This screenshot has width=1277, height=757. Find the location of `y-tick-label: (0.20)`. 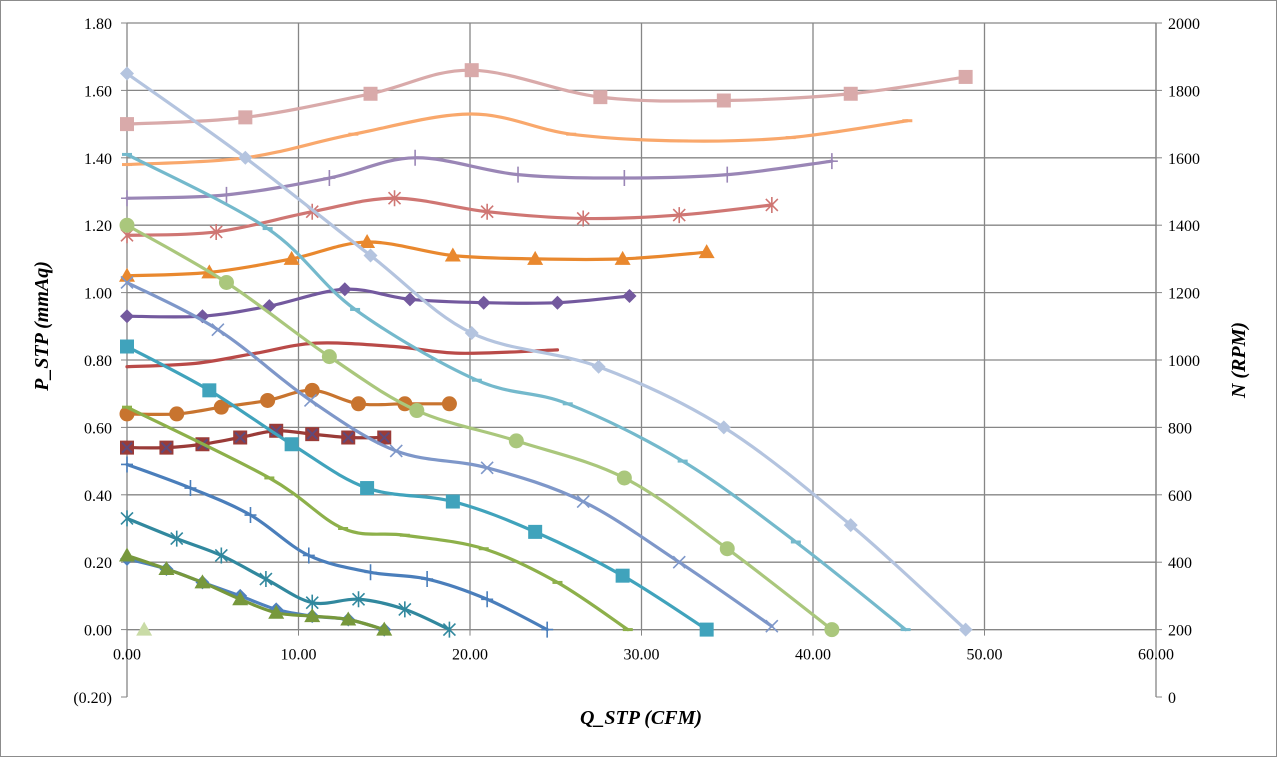

y-tick-label: (0.20) is located at coordinates (92, 698).